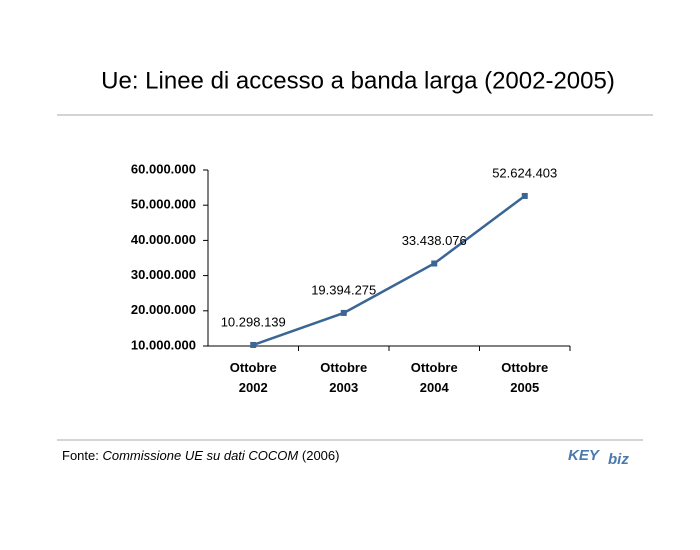 This screenshot has width=700, height=550. What do you see at coordinates (163, 274) in the screenshot?
I see `y-tick-label: 30.000.000` at bounding box center [163, 274].